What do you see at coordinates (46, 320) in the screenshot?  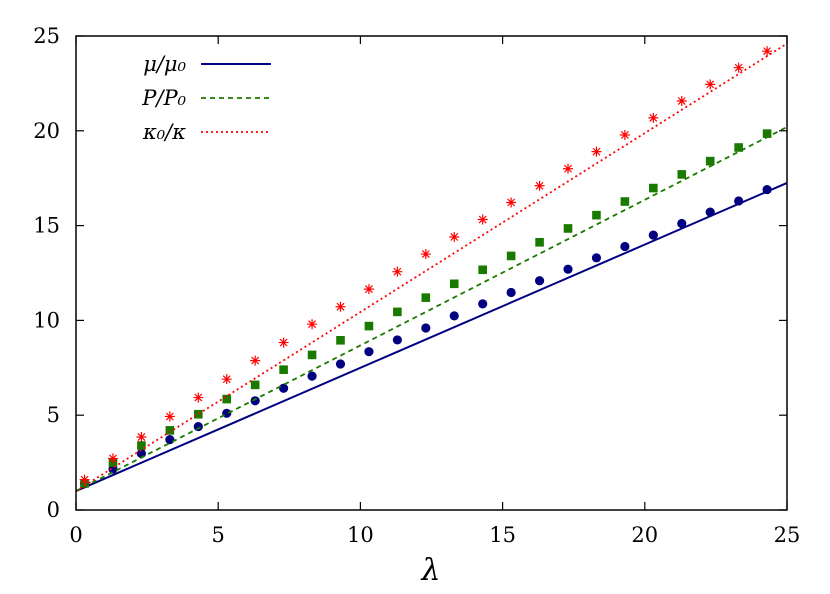 I see `y-tick-label: 10` at bounding box center [46, 320].